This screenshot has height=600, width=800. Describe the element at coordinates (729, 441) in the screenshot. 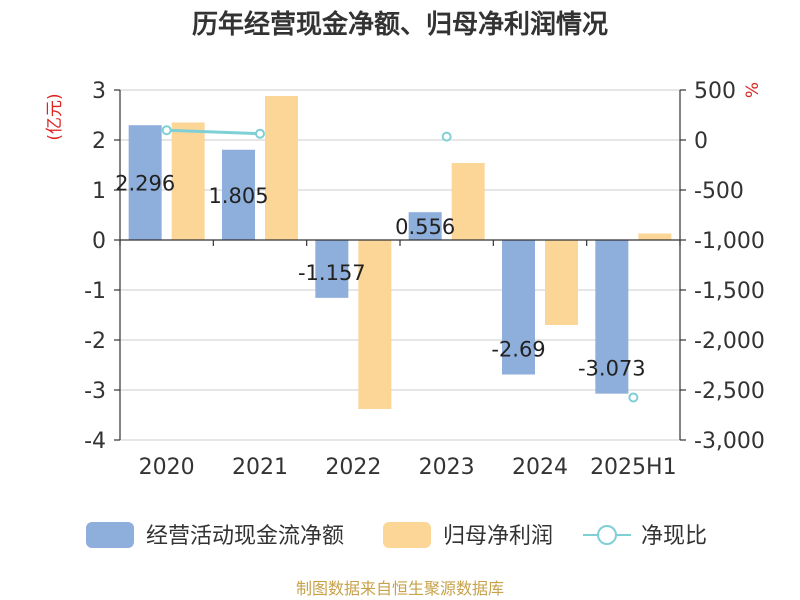

I see `right-axis-tick-label: -3,000` at that location.